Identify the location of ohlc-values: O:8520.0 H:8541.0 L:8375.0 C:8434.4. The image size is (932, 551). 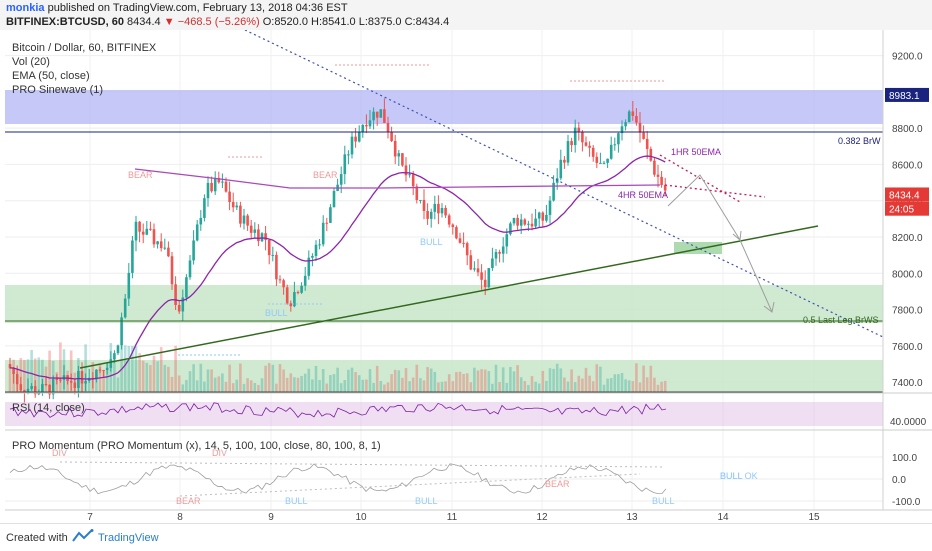
(356, 22).